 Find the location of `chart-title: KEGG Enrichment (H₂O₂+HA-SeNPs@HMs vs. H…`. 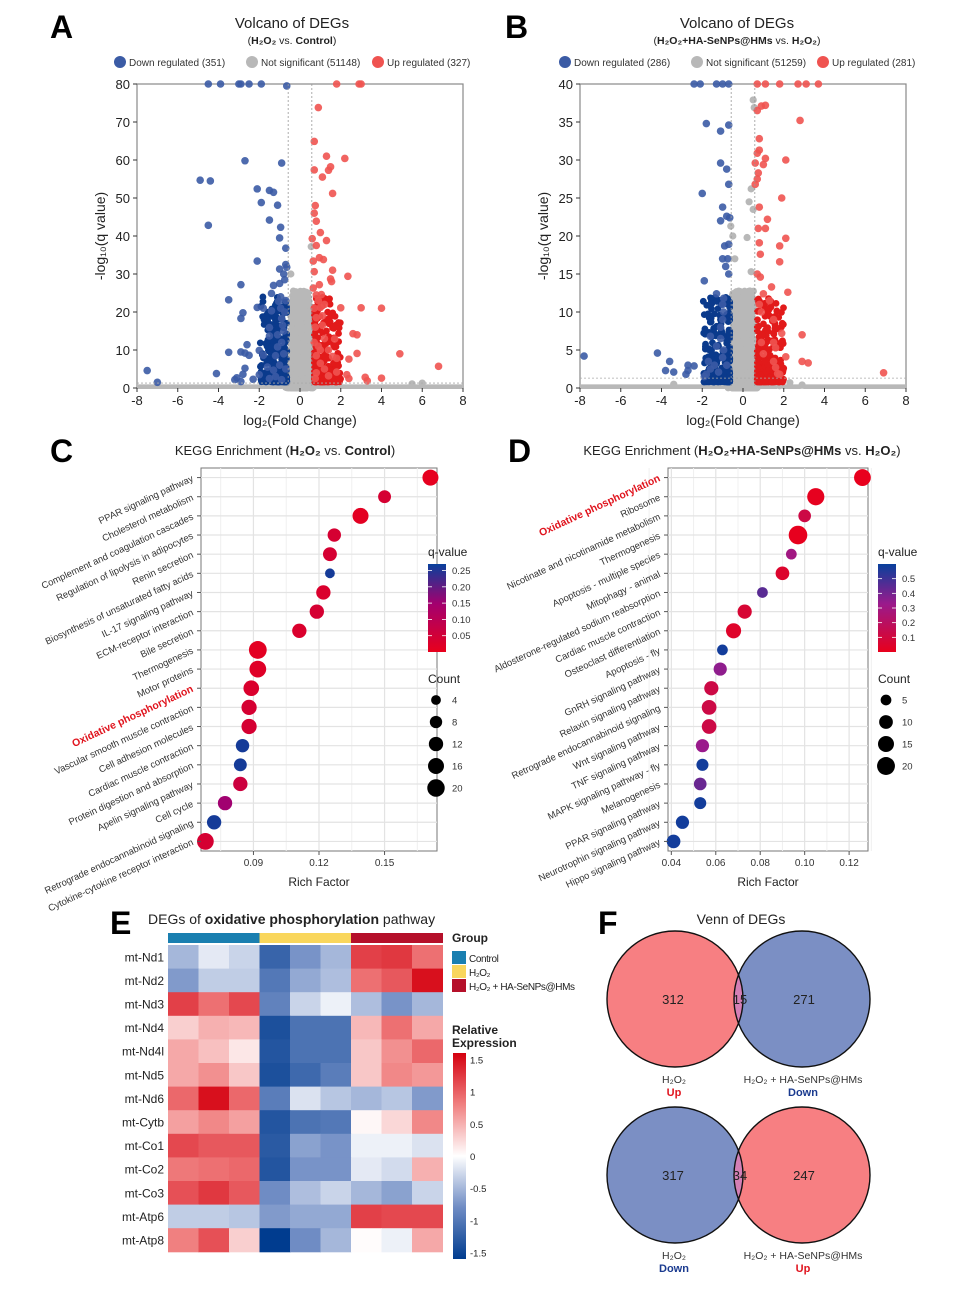

chart-title: KEGG Enrichment (H₂O₂+HA-SeNPs@HMs vs. H… is located at coordinates (741, 450).